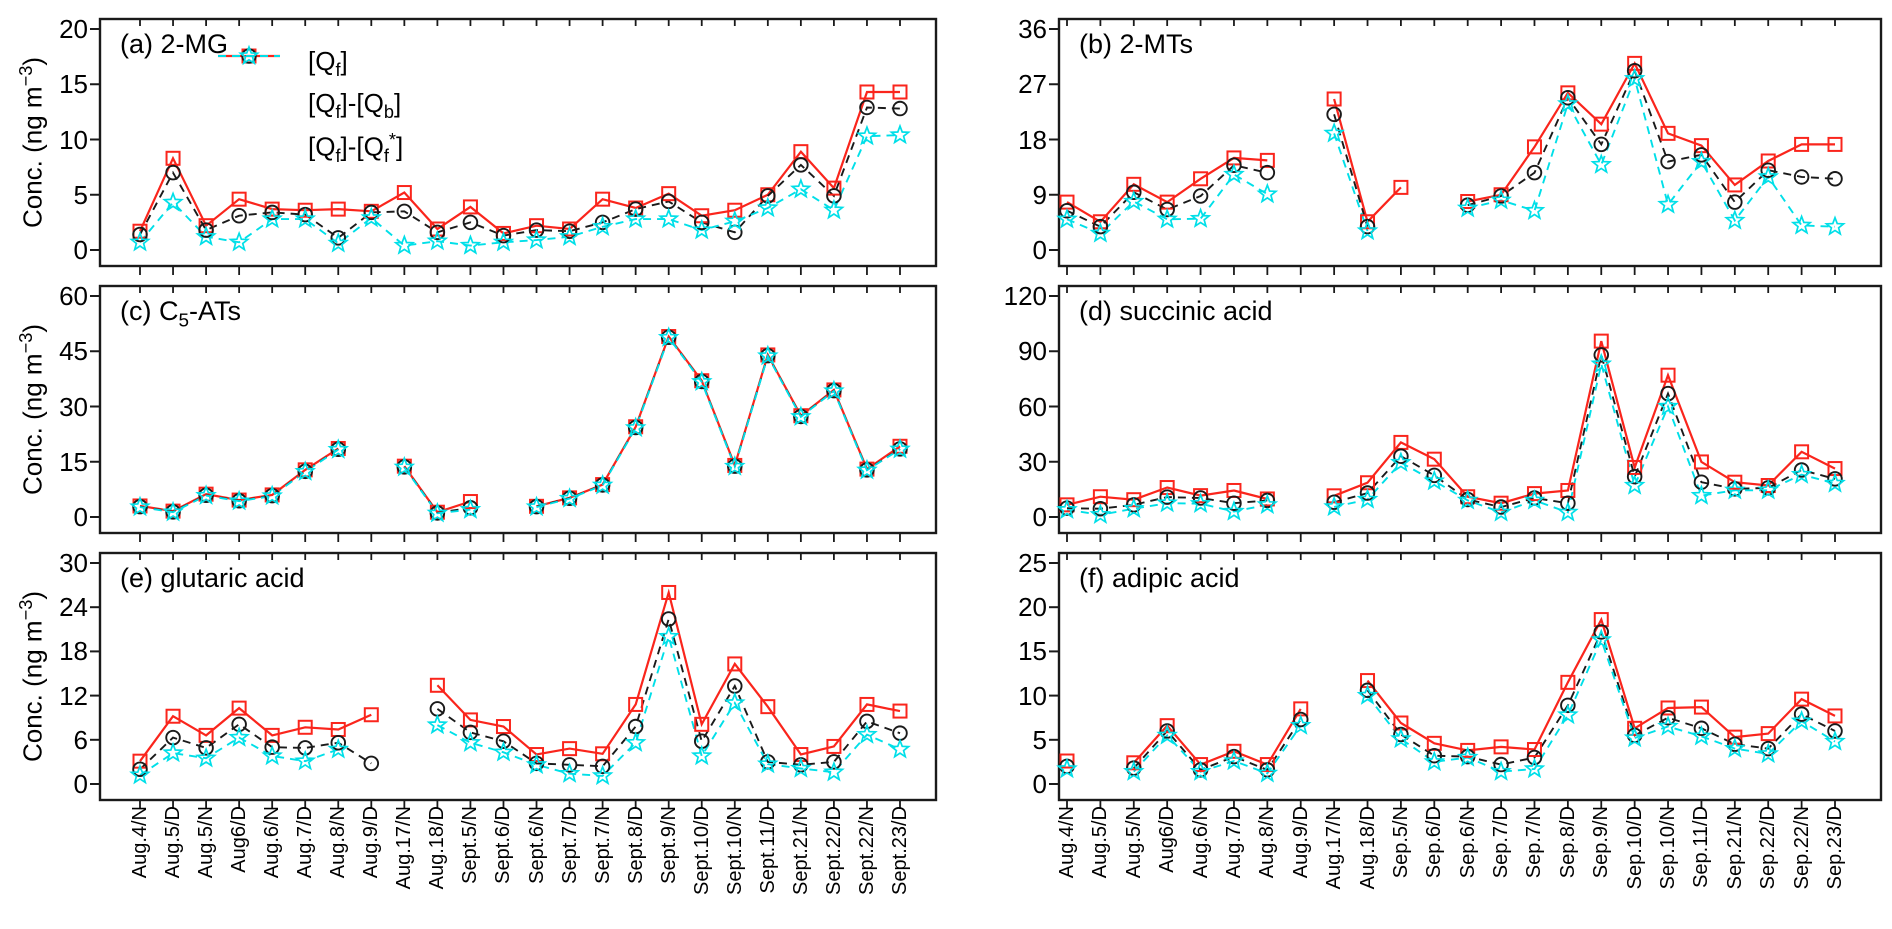 This screenshot has width=1892, height=929. I want to click on panel-d: 0 30 60 90 120 (d) succinic acid, so click(1443, 412).